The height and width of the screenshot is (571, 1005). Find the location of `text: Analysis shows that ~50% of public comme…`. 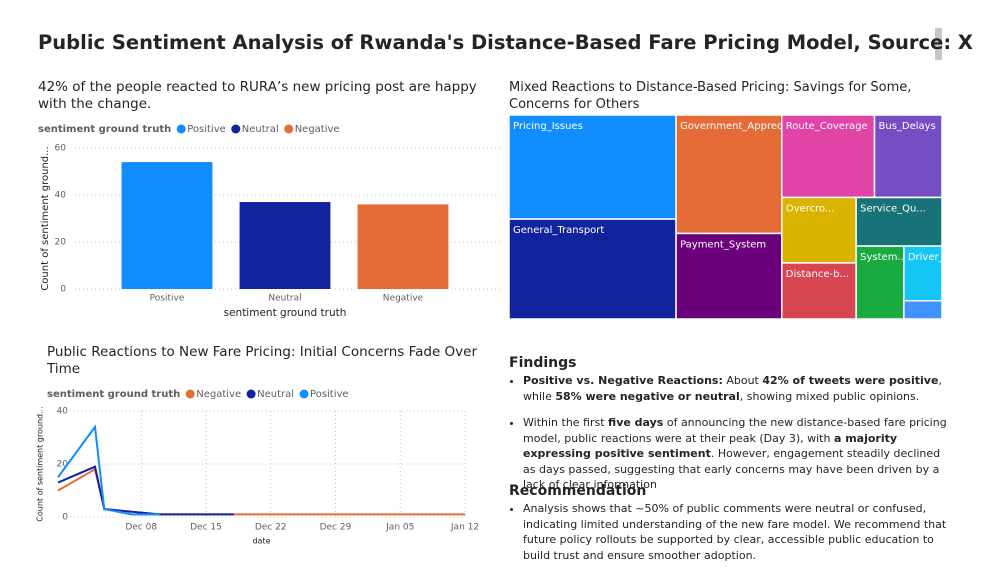

text: Analysis shows that ~50% of public comme… is located at coordinates (735, 532).